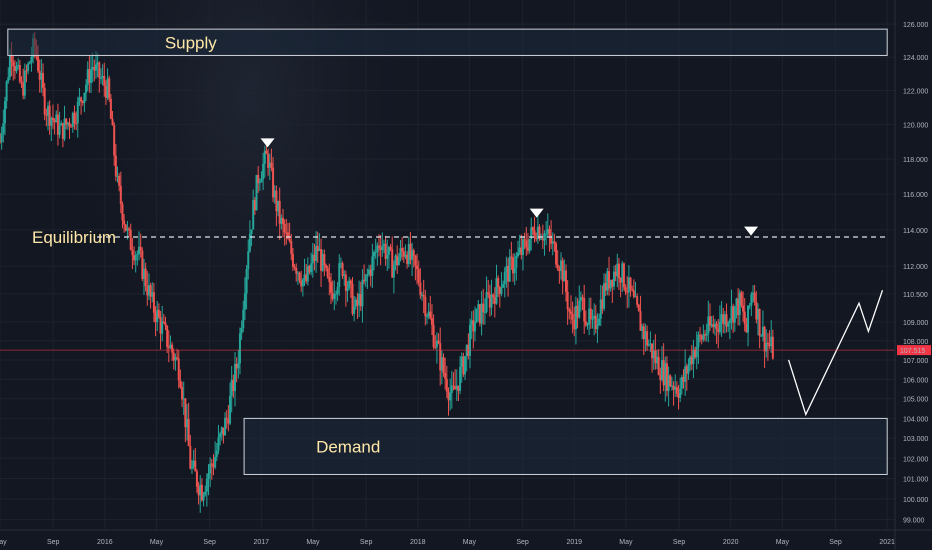  I want to click on demand-label: Demand, so click(348, 446).